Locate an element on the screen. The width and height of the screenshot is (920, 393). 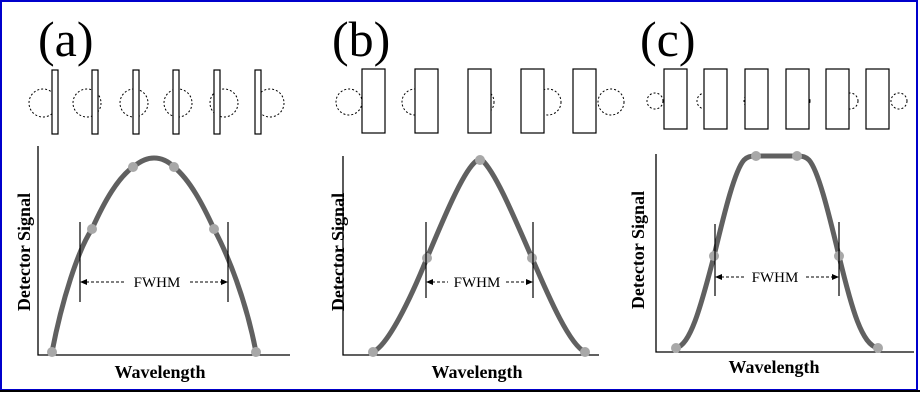
panel-a-ylabel: Detector Signal is located at coordinates (24, 252).